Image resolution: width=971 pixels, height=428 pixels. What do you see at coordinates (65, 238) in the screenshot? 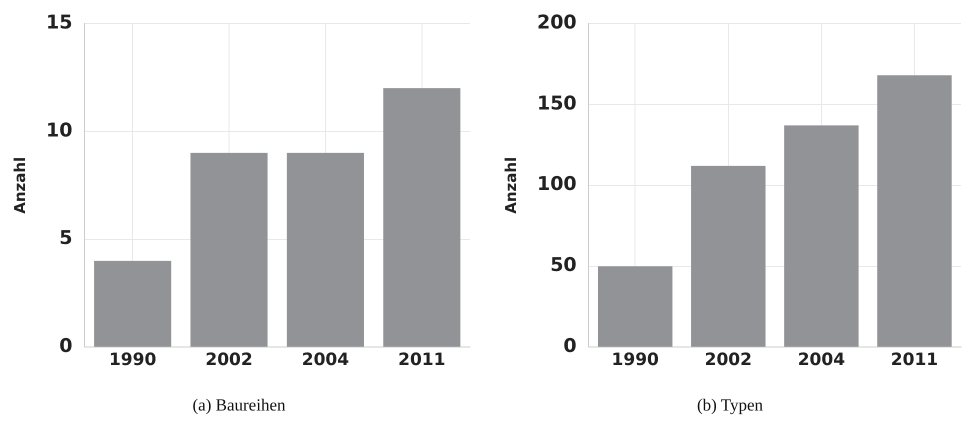
I see `y-tick-label: 5` at bounding box center [65, 238].